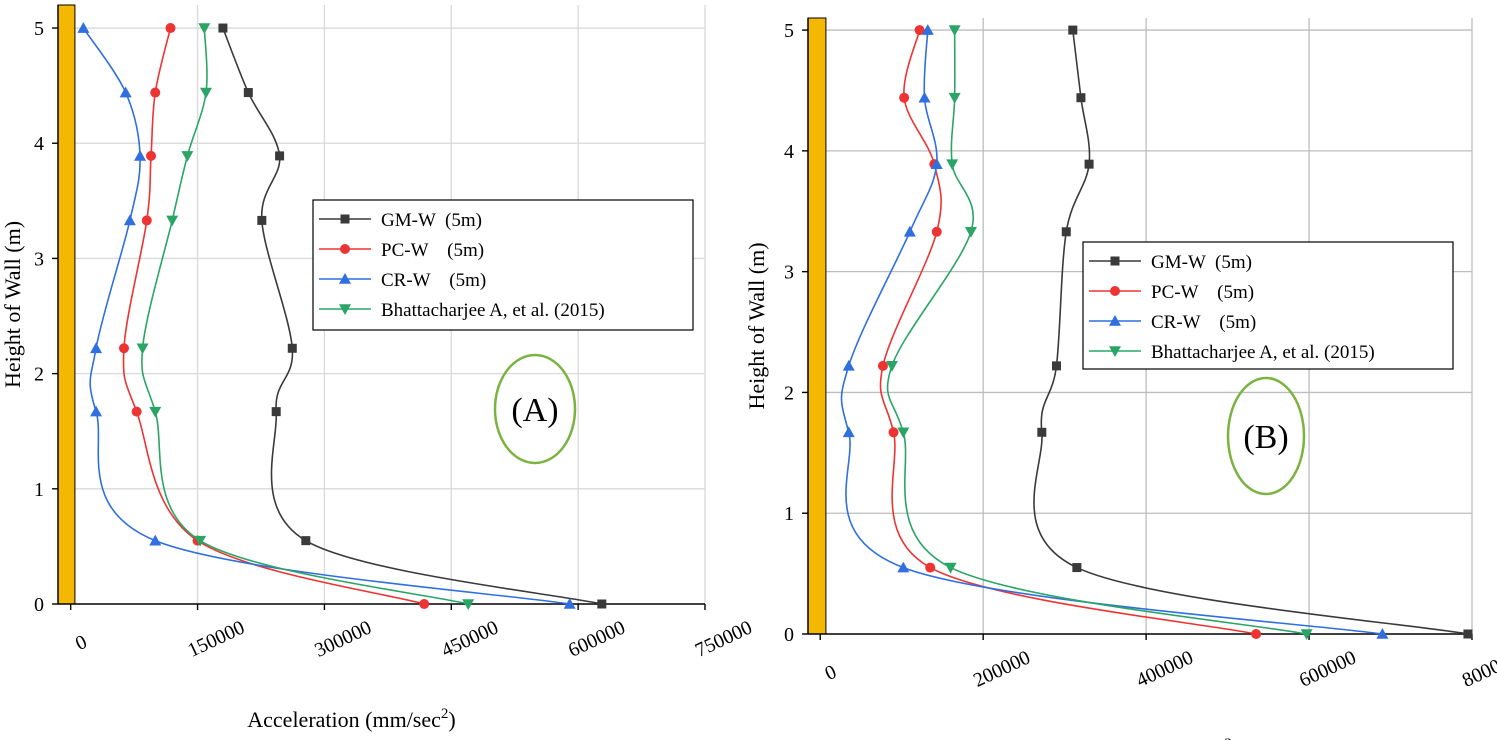 This screenshot has width=1497, height=740. What do you see at coordinates (39, 490) in the screenshot?
I see `y-tick-label: 1` at bounding box center [39, 490].